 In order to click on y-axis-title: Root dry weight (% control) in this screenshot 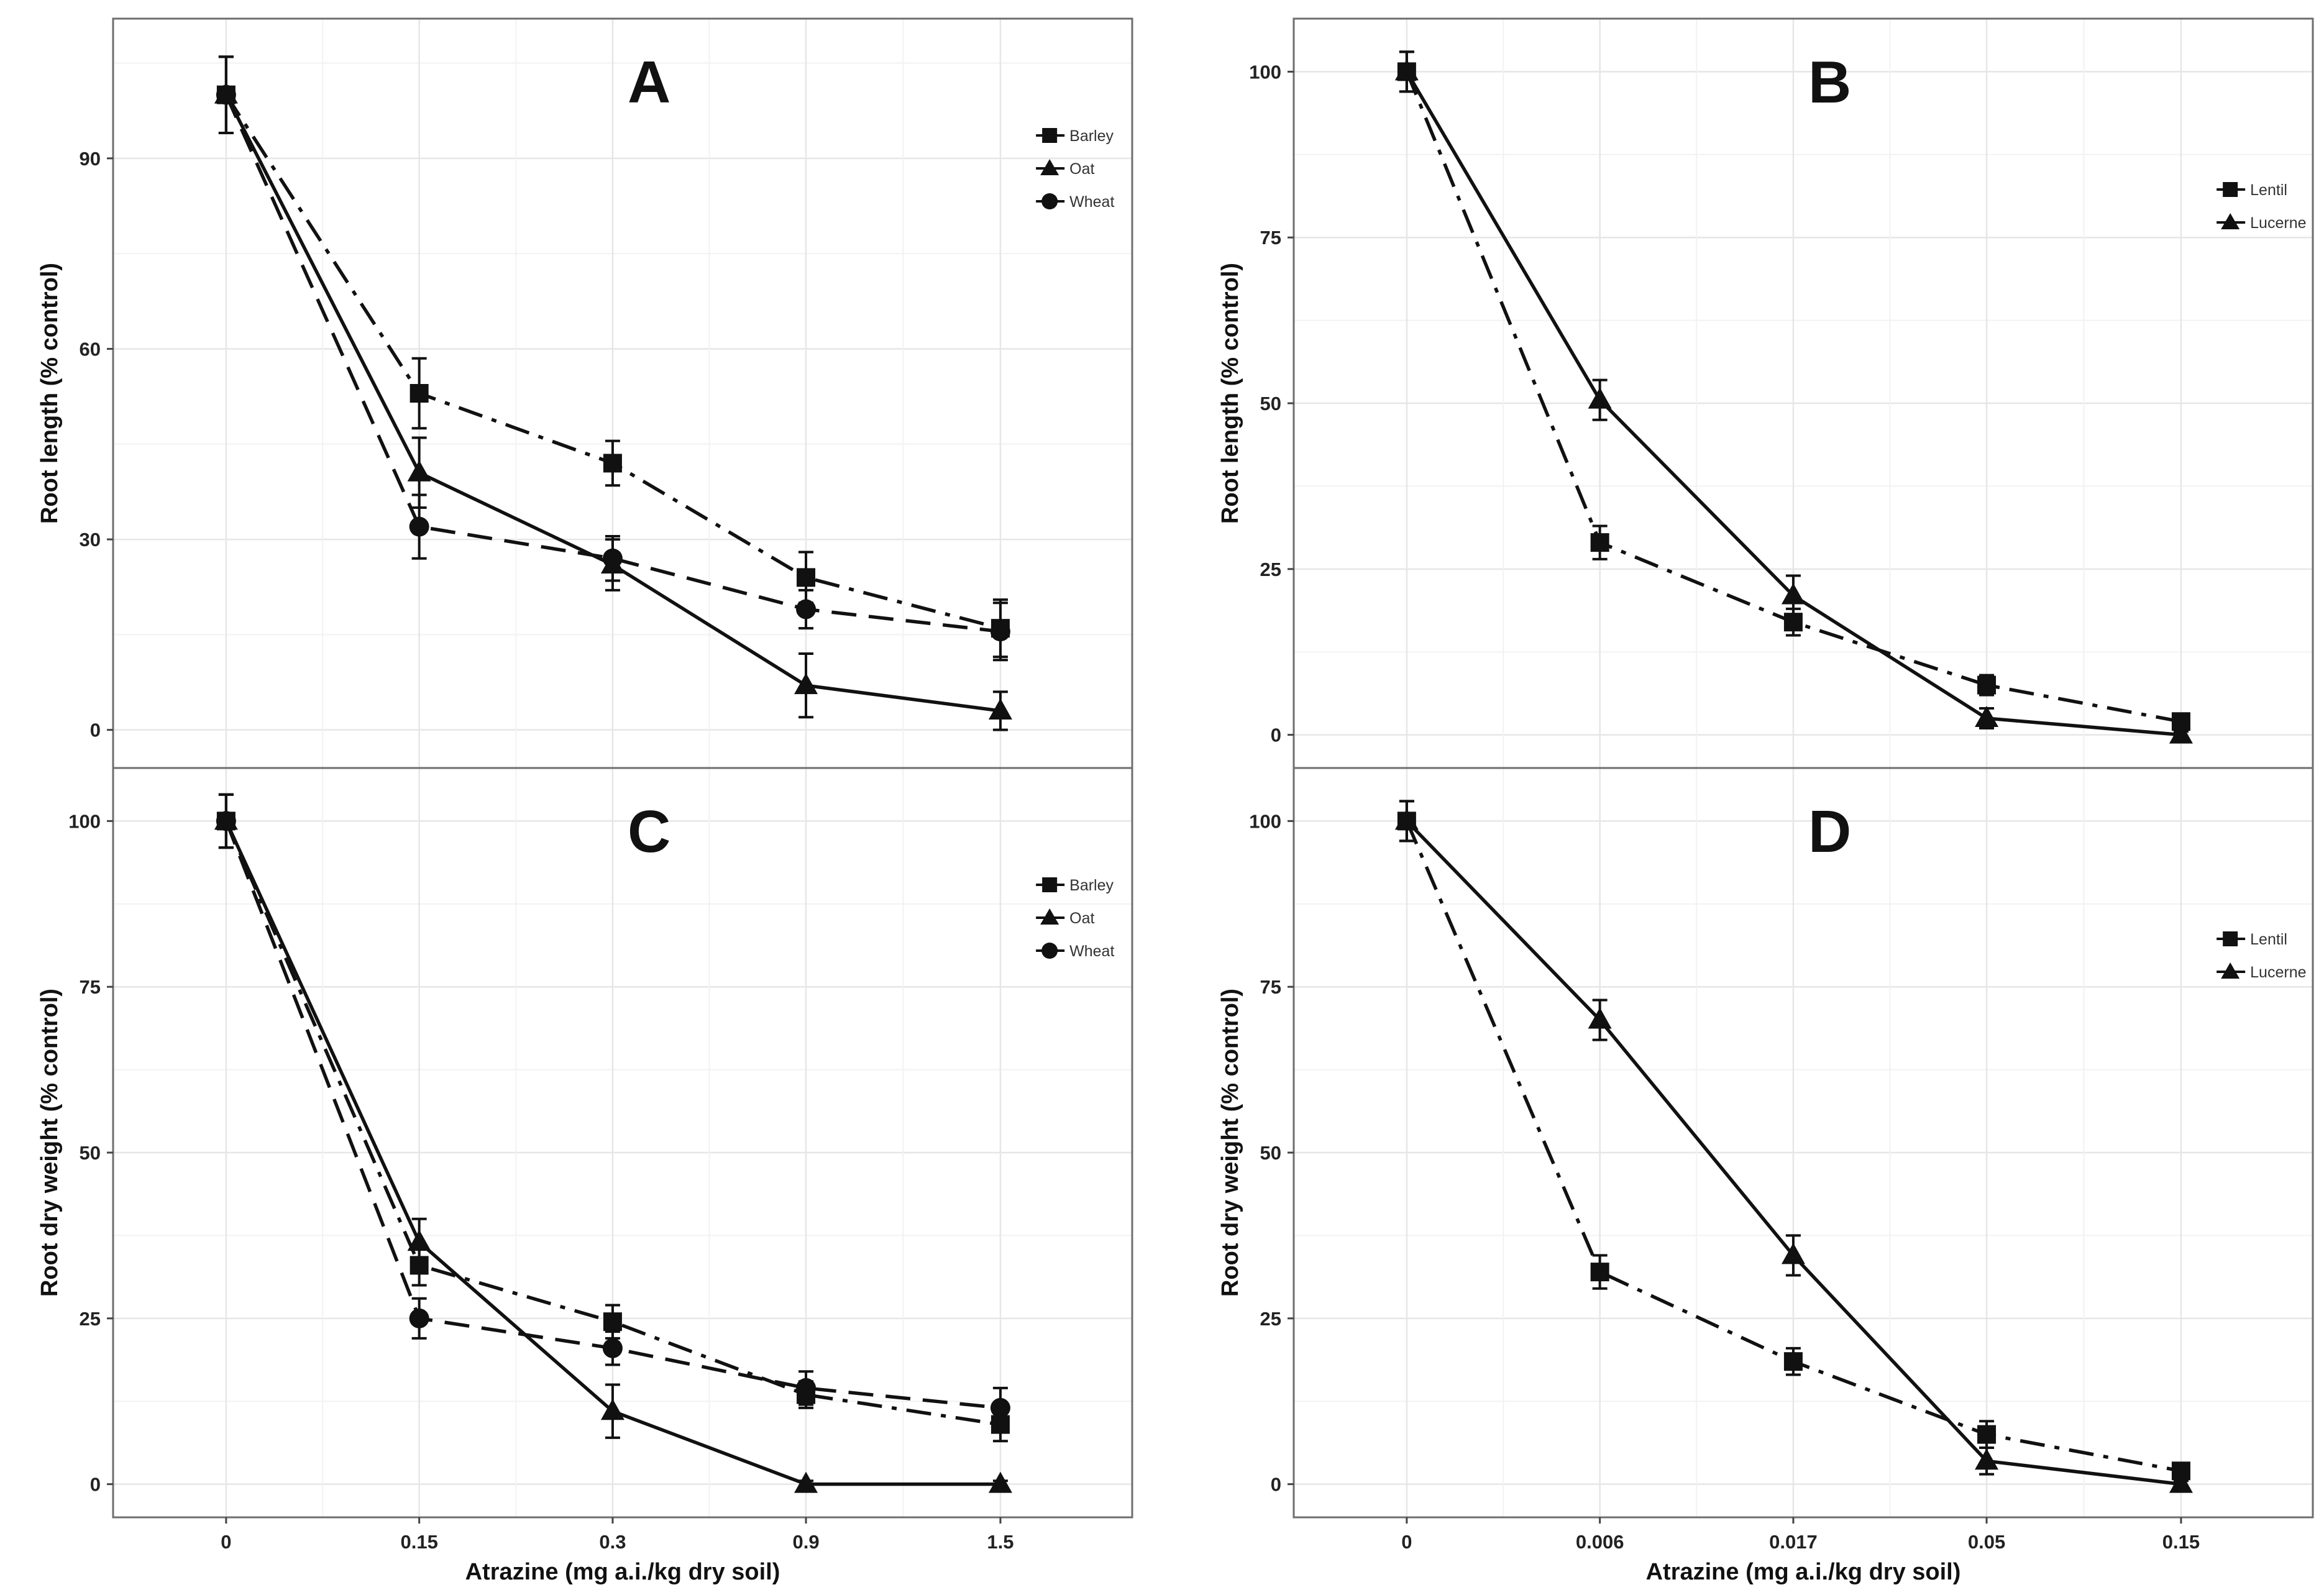, I will do `click(50, 1143)`.